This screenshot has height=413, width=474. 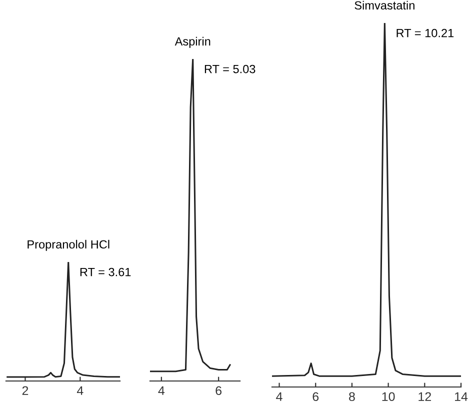 What do you see at coordinates (192, 42) in the screenshot?
I see `text: Aspirin` at bounding box center [192, 42].